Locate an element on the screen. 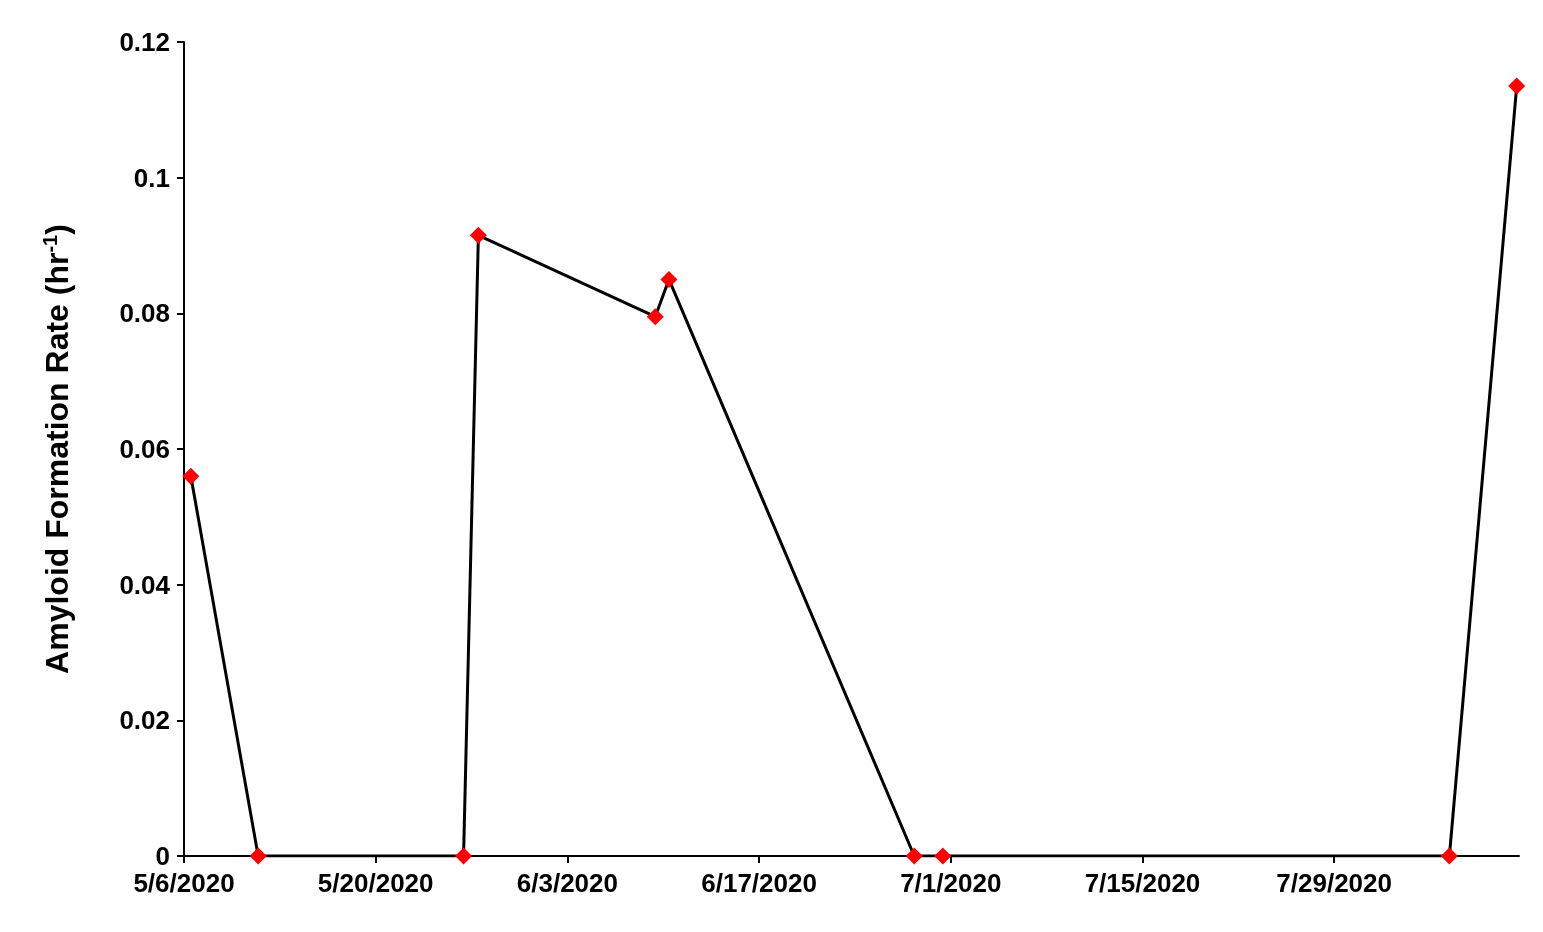 The height and width of the screenshot is (932, 1543). y-tick-label: 0.08 is located at coordinates (144, 313).